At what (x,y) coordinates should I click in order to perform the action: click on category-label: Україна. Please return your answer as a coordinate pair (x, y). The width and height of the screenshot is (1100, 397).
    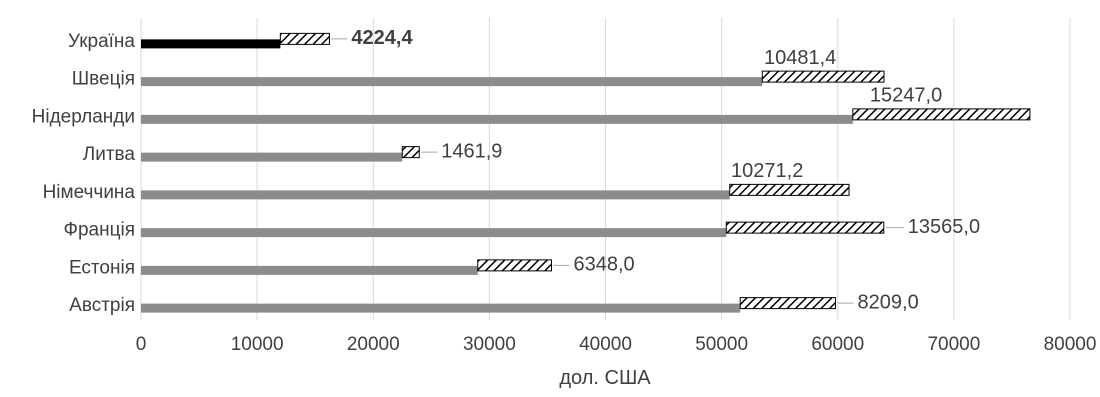
    Looking at the image, I should click on (101, 41).